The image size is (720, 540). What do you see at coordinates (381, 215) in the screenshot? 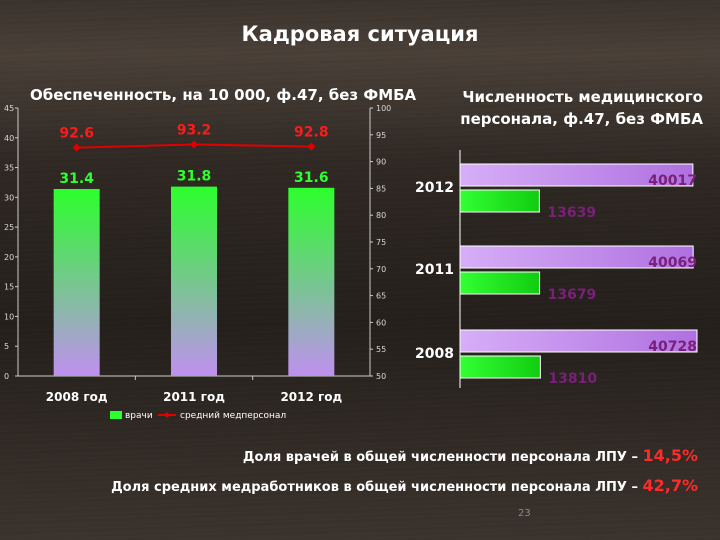
I see `right-tick-label: 80` at bounding box center [381, 215].